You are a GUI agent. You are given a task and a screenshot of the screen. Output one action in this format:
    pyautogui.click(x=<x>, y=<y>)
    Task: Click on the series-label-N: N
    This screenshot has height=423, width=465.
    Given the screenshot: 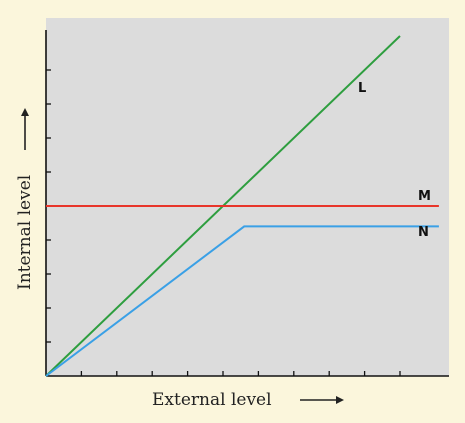 What is the action you would take?
    pyautogui.click(x=423, y=232)
    